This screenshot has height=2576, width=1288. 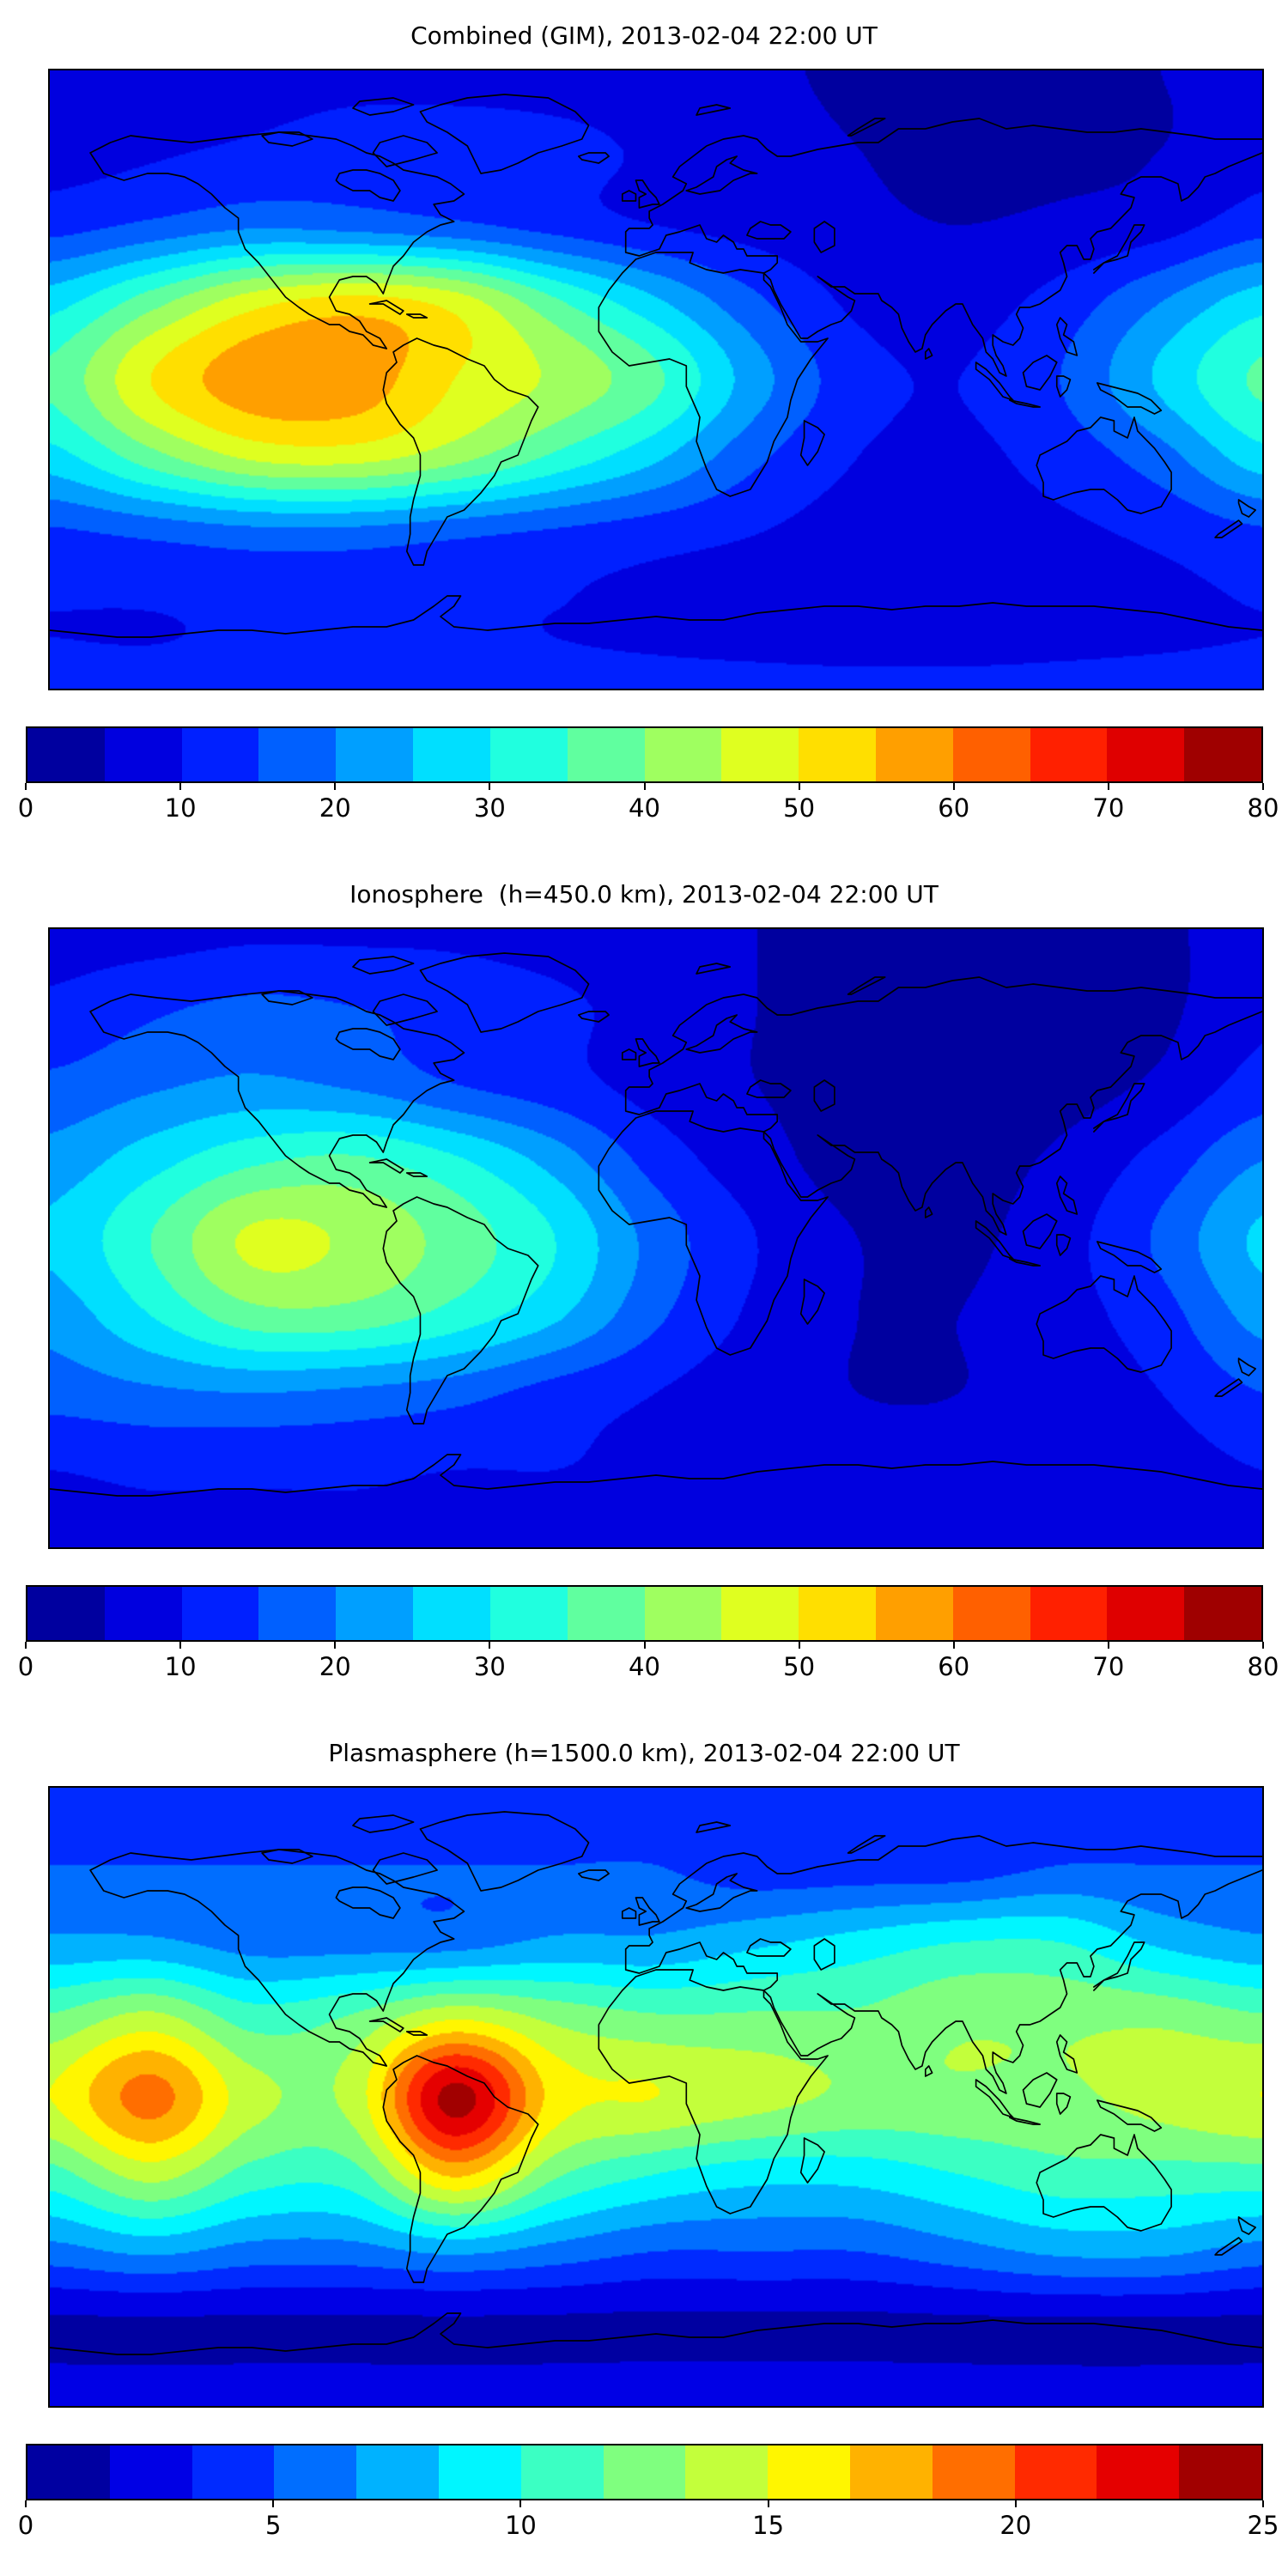 I want to click on colorbar-tick-label: 25, so click(x=1263, y=2525).